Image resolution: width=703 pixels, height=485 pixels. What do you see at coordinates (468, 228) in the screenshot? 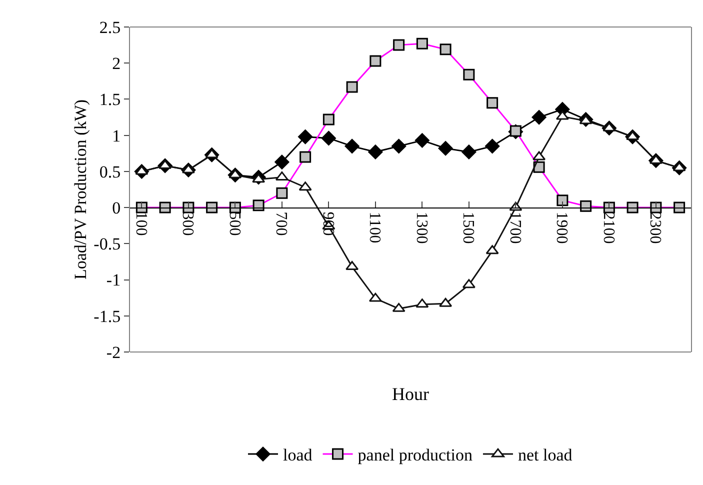
I see `x-tick-label: 1500` at bounding box center [468, 228].